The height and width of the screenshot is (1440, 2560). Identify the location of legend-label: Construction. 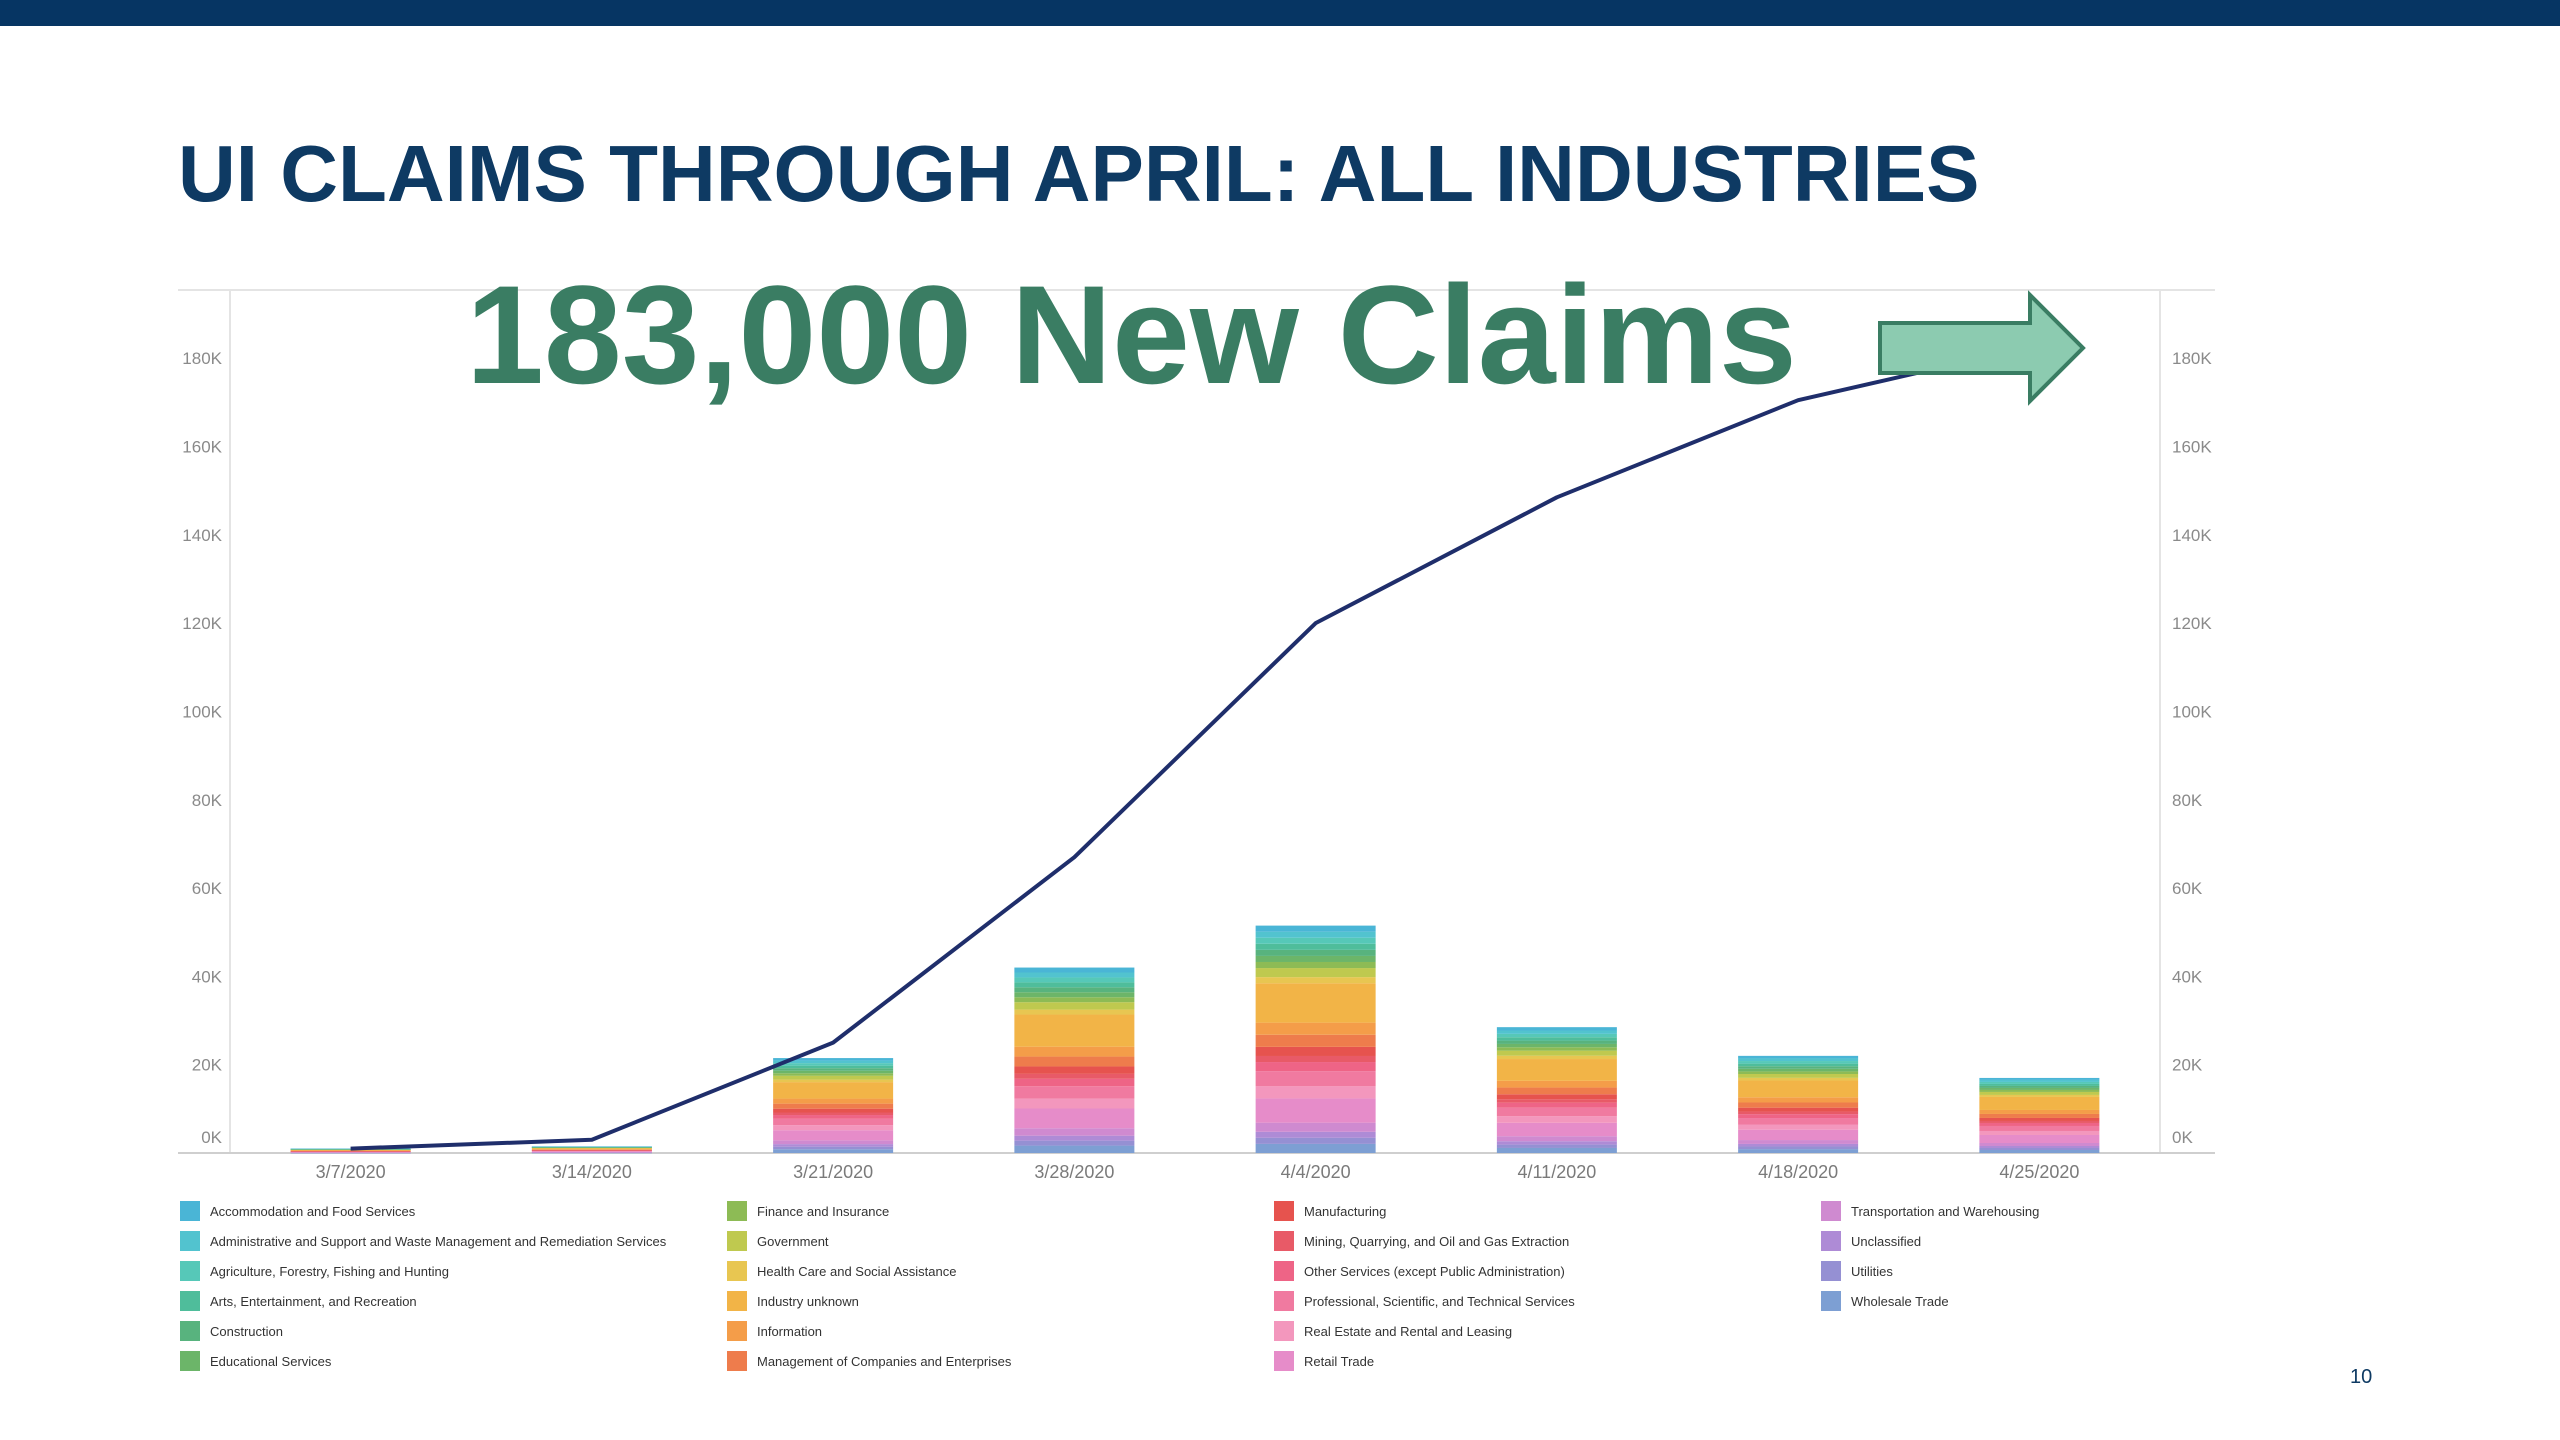
(246, 1331).